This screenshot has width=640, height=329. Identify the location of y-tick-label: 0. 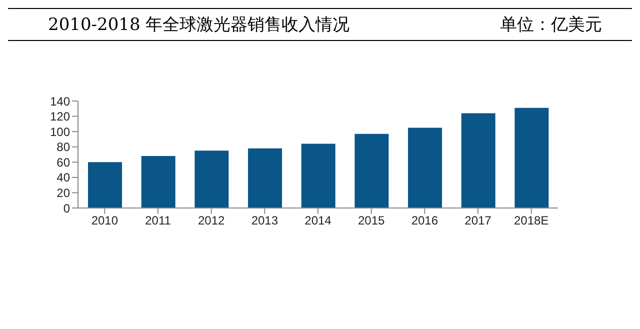
(66, 208).